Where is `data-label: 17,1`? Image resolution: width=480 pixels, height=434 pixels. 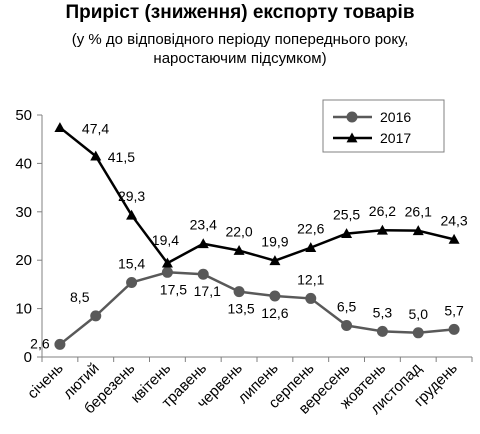
data-label: 17,1 is located at coordinates (207, 291).